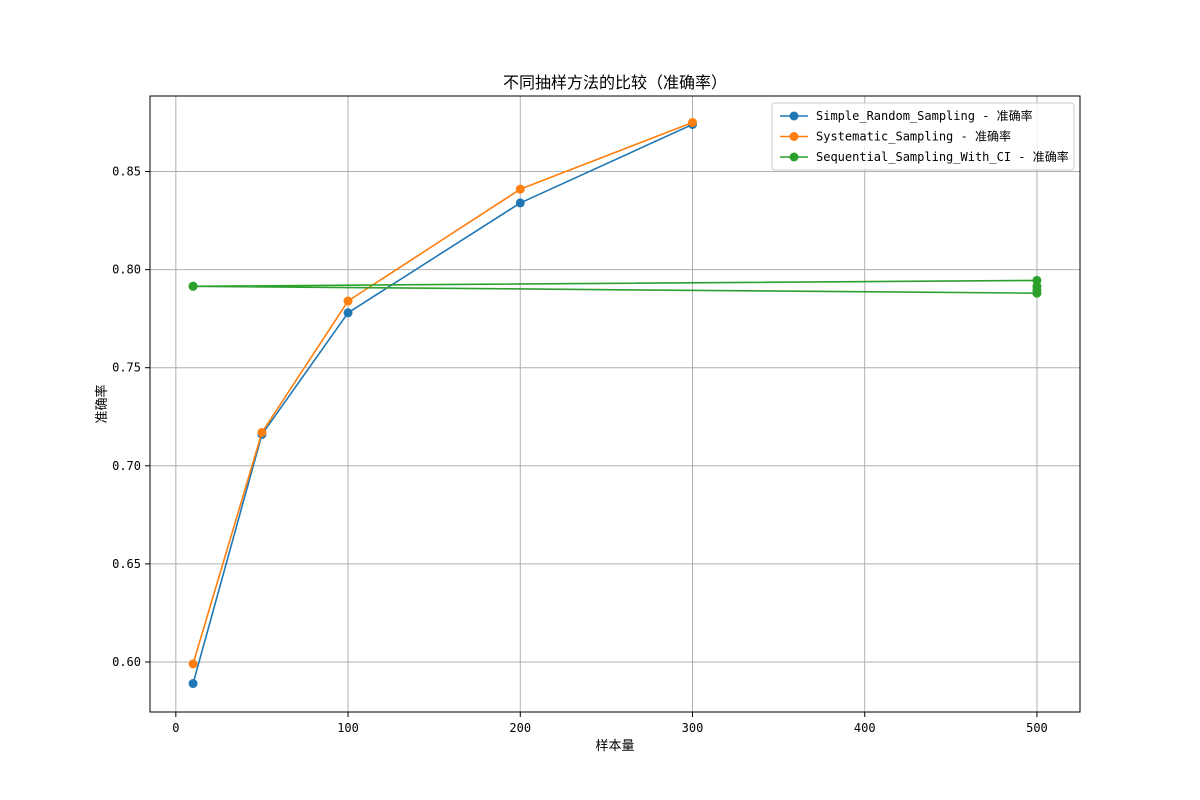  Describe the element at coordinates (865, 728) in the screenshot. I see `x-tick-label: 400` at that location.